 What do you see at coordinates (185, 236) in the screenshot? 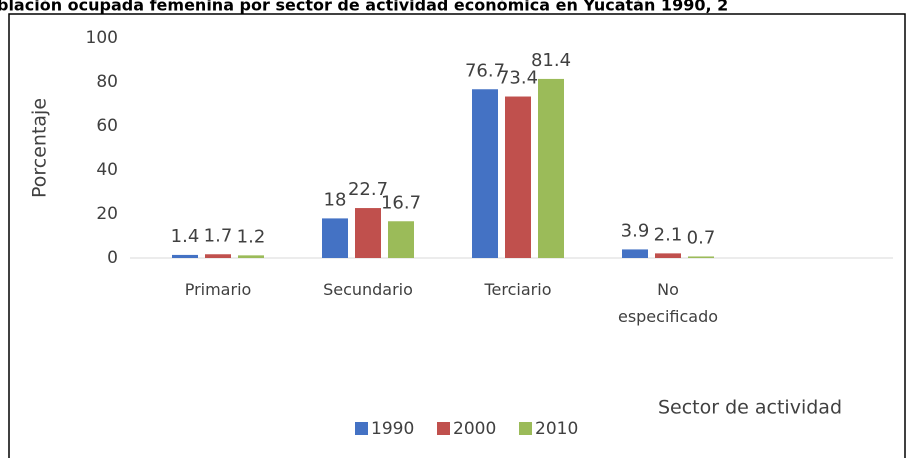
I see `data-label: 1.4` at bounding box center [185, 236].